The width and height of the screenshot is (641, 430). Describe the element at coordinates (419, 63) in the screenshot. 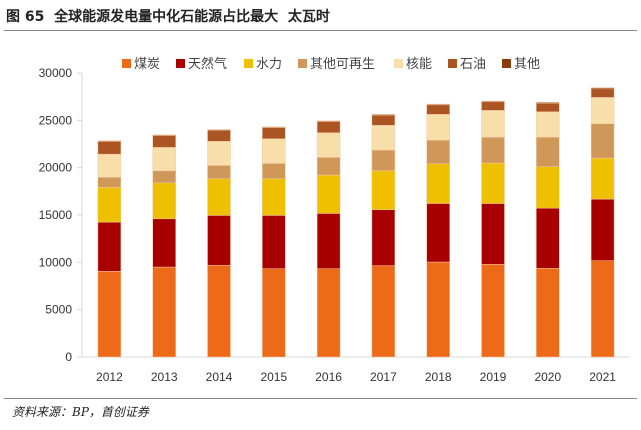

I see `legend-label: 核能` at that location.